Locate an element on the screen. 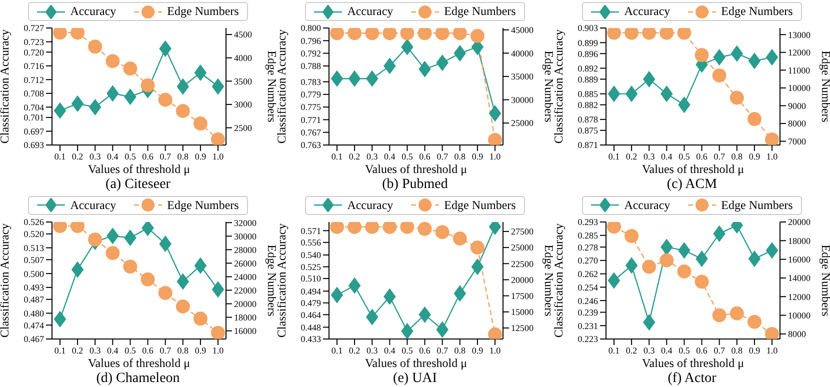  y2-tick-label: 15000 is located at coordinates (522, 311).